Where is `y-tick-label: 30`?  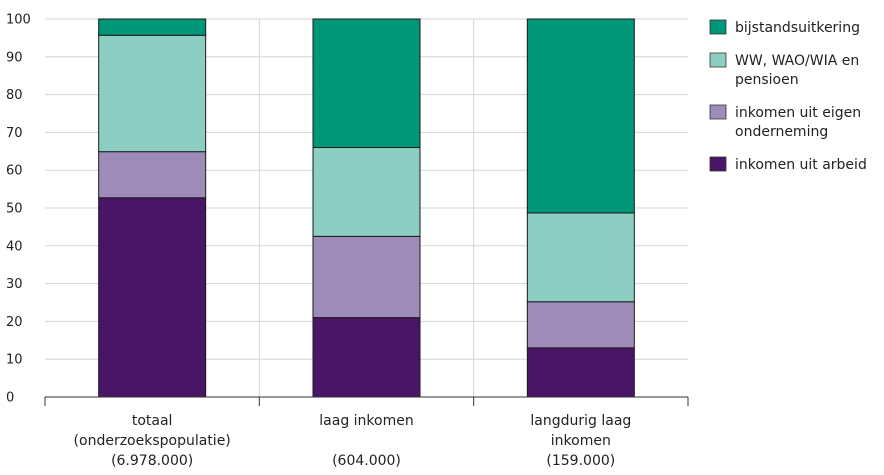 y-tick-label: 30 is located at coordinates (14, 284).